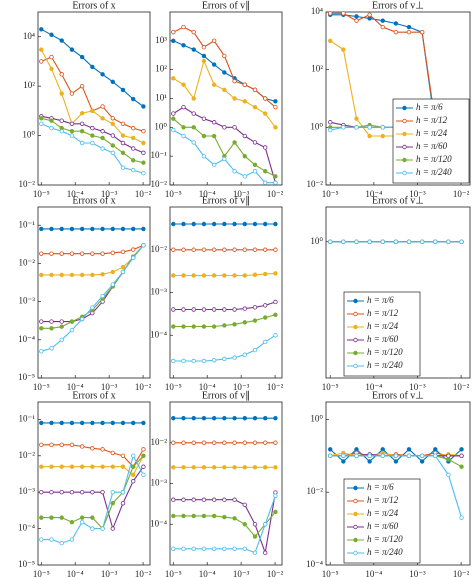 Image resolution: width=474 pixels, height=577 pixels. What do you see at coordinates (330, 194) in the screenshot?
I see `x-tick-label: 10⁻⁵` at bounding box center [330, 194].